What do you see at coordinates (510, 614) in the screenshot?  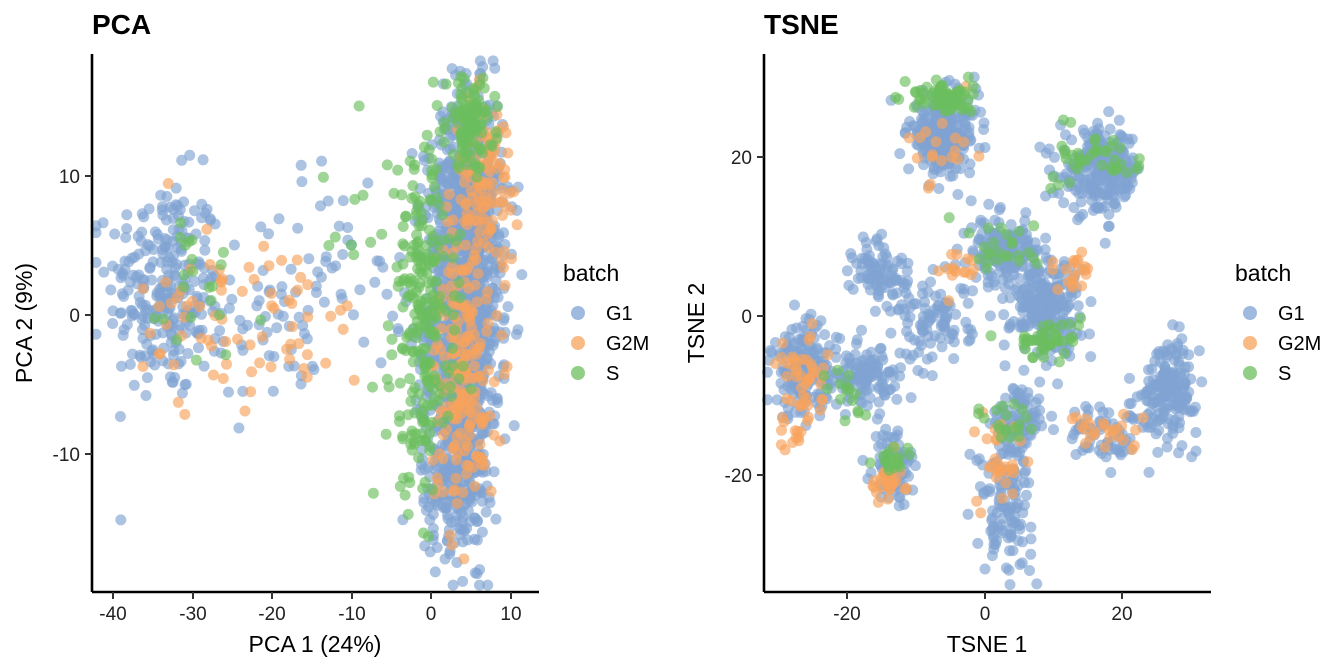 I see `pca-x-tick-label: 10` at bounding box center [510, 614].